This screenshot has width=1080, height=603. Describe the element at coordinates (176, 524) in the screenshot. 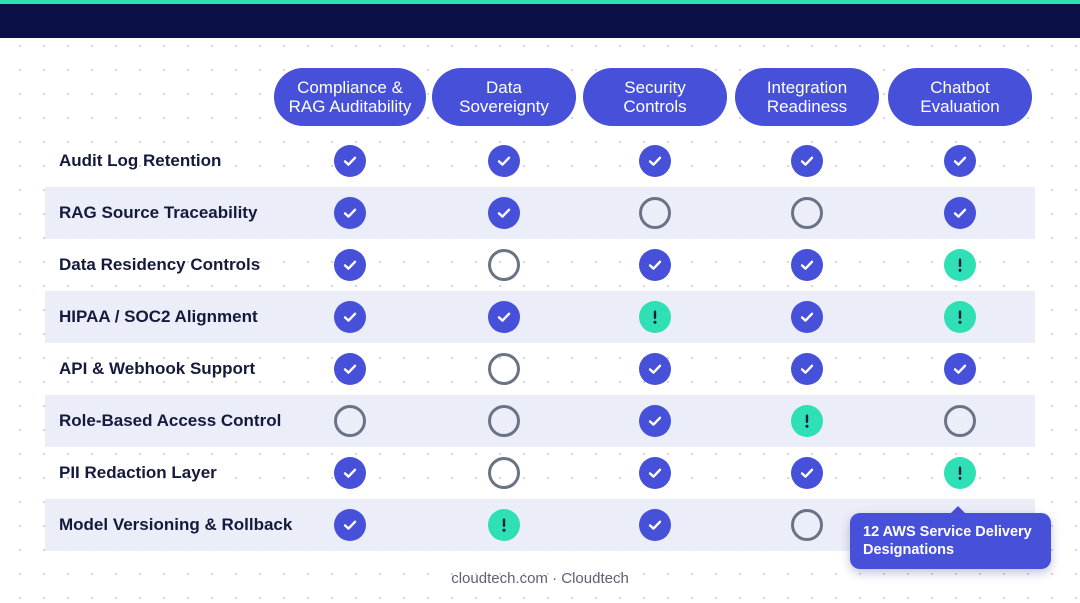

I see `row-label: Model Versioning & Rollback` at that location.